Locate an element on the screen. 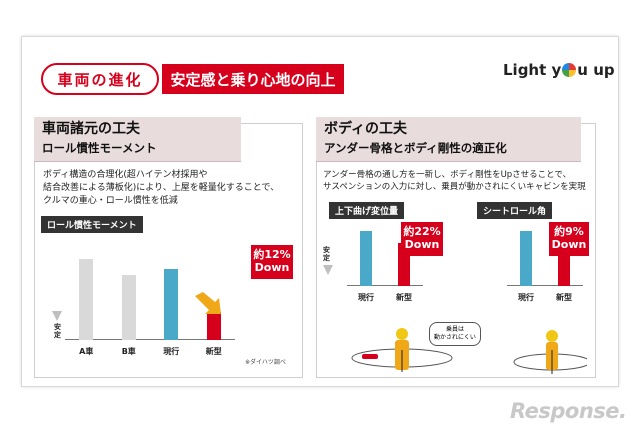 Image resolution: width=640 pixels, height=433 pixels. description-line: サスペンションの入力に対し、乗員が動かされにくいキャビンを実現 is located at coordinates (454, 187).